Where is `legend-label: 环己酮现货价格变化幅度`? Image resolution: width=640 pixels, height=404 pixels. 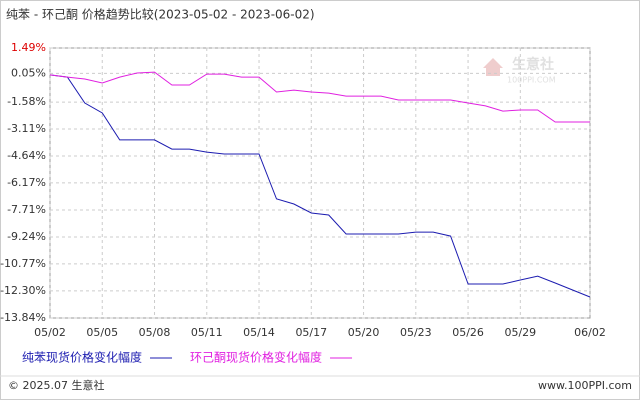 legend-label: 环己酮现货价格变化幅度 is located at coordinates (256, 357).